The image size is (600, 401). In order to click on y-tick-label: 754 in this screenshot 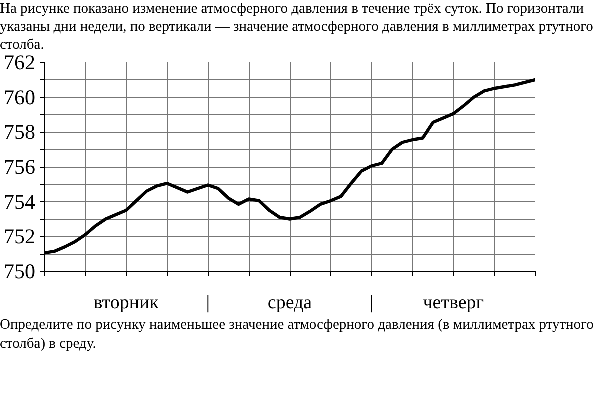, I will do `click(20, 202)`.